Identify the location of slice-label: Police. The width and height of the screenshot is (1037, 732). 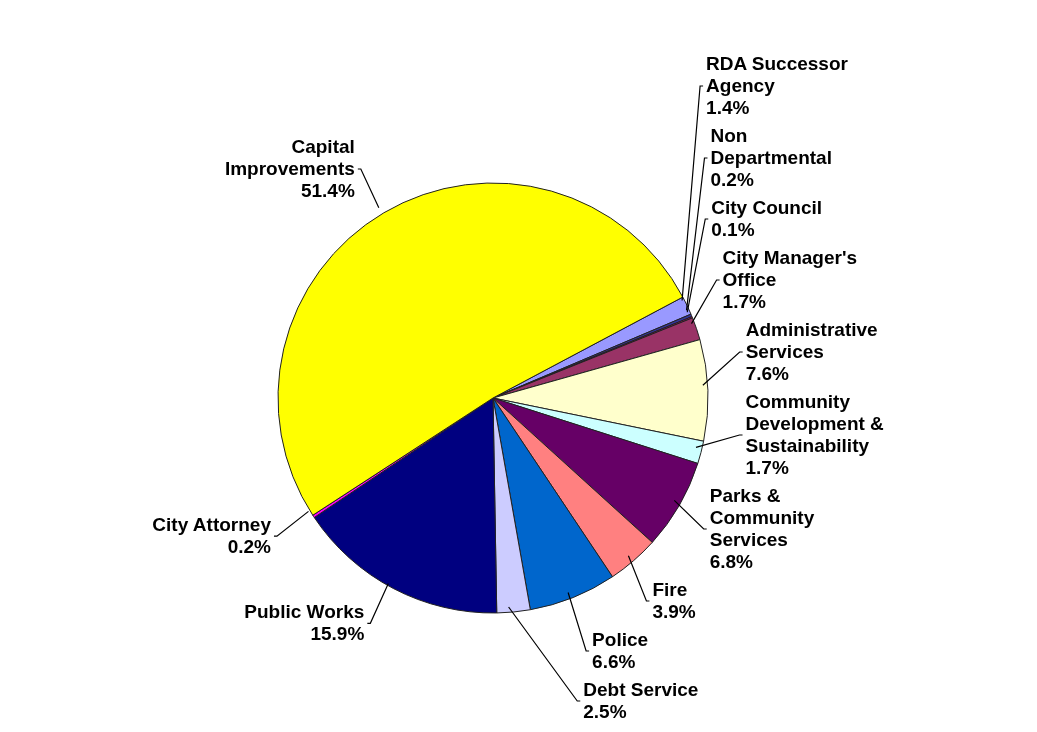
(620, 639).